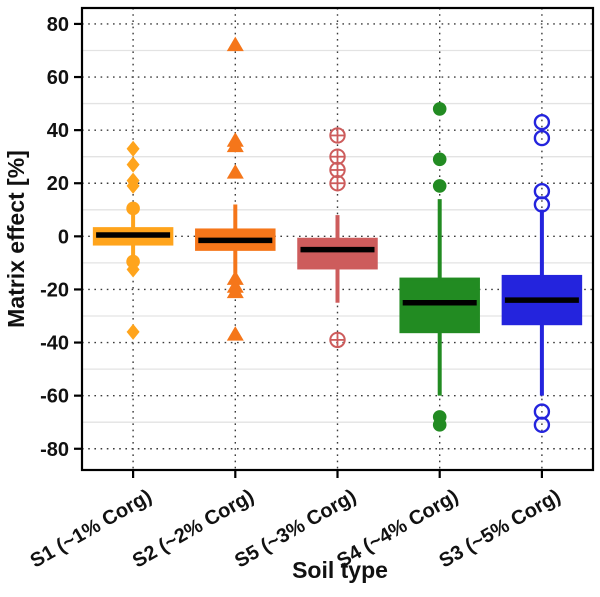  What do you see at coordinates (16, 239) in the screenshot?
I see `y-axis-title: Matrix effect [%]` at bounding box center [16, 239].